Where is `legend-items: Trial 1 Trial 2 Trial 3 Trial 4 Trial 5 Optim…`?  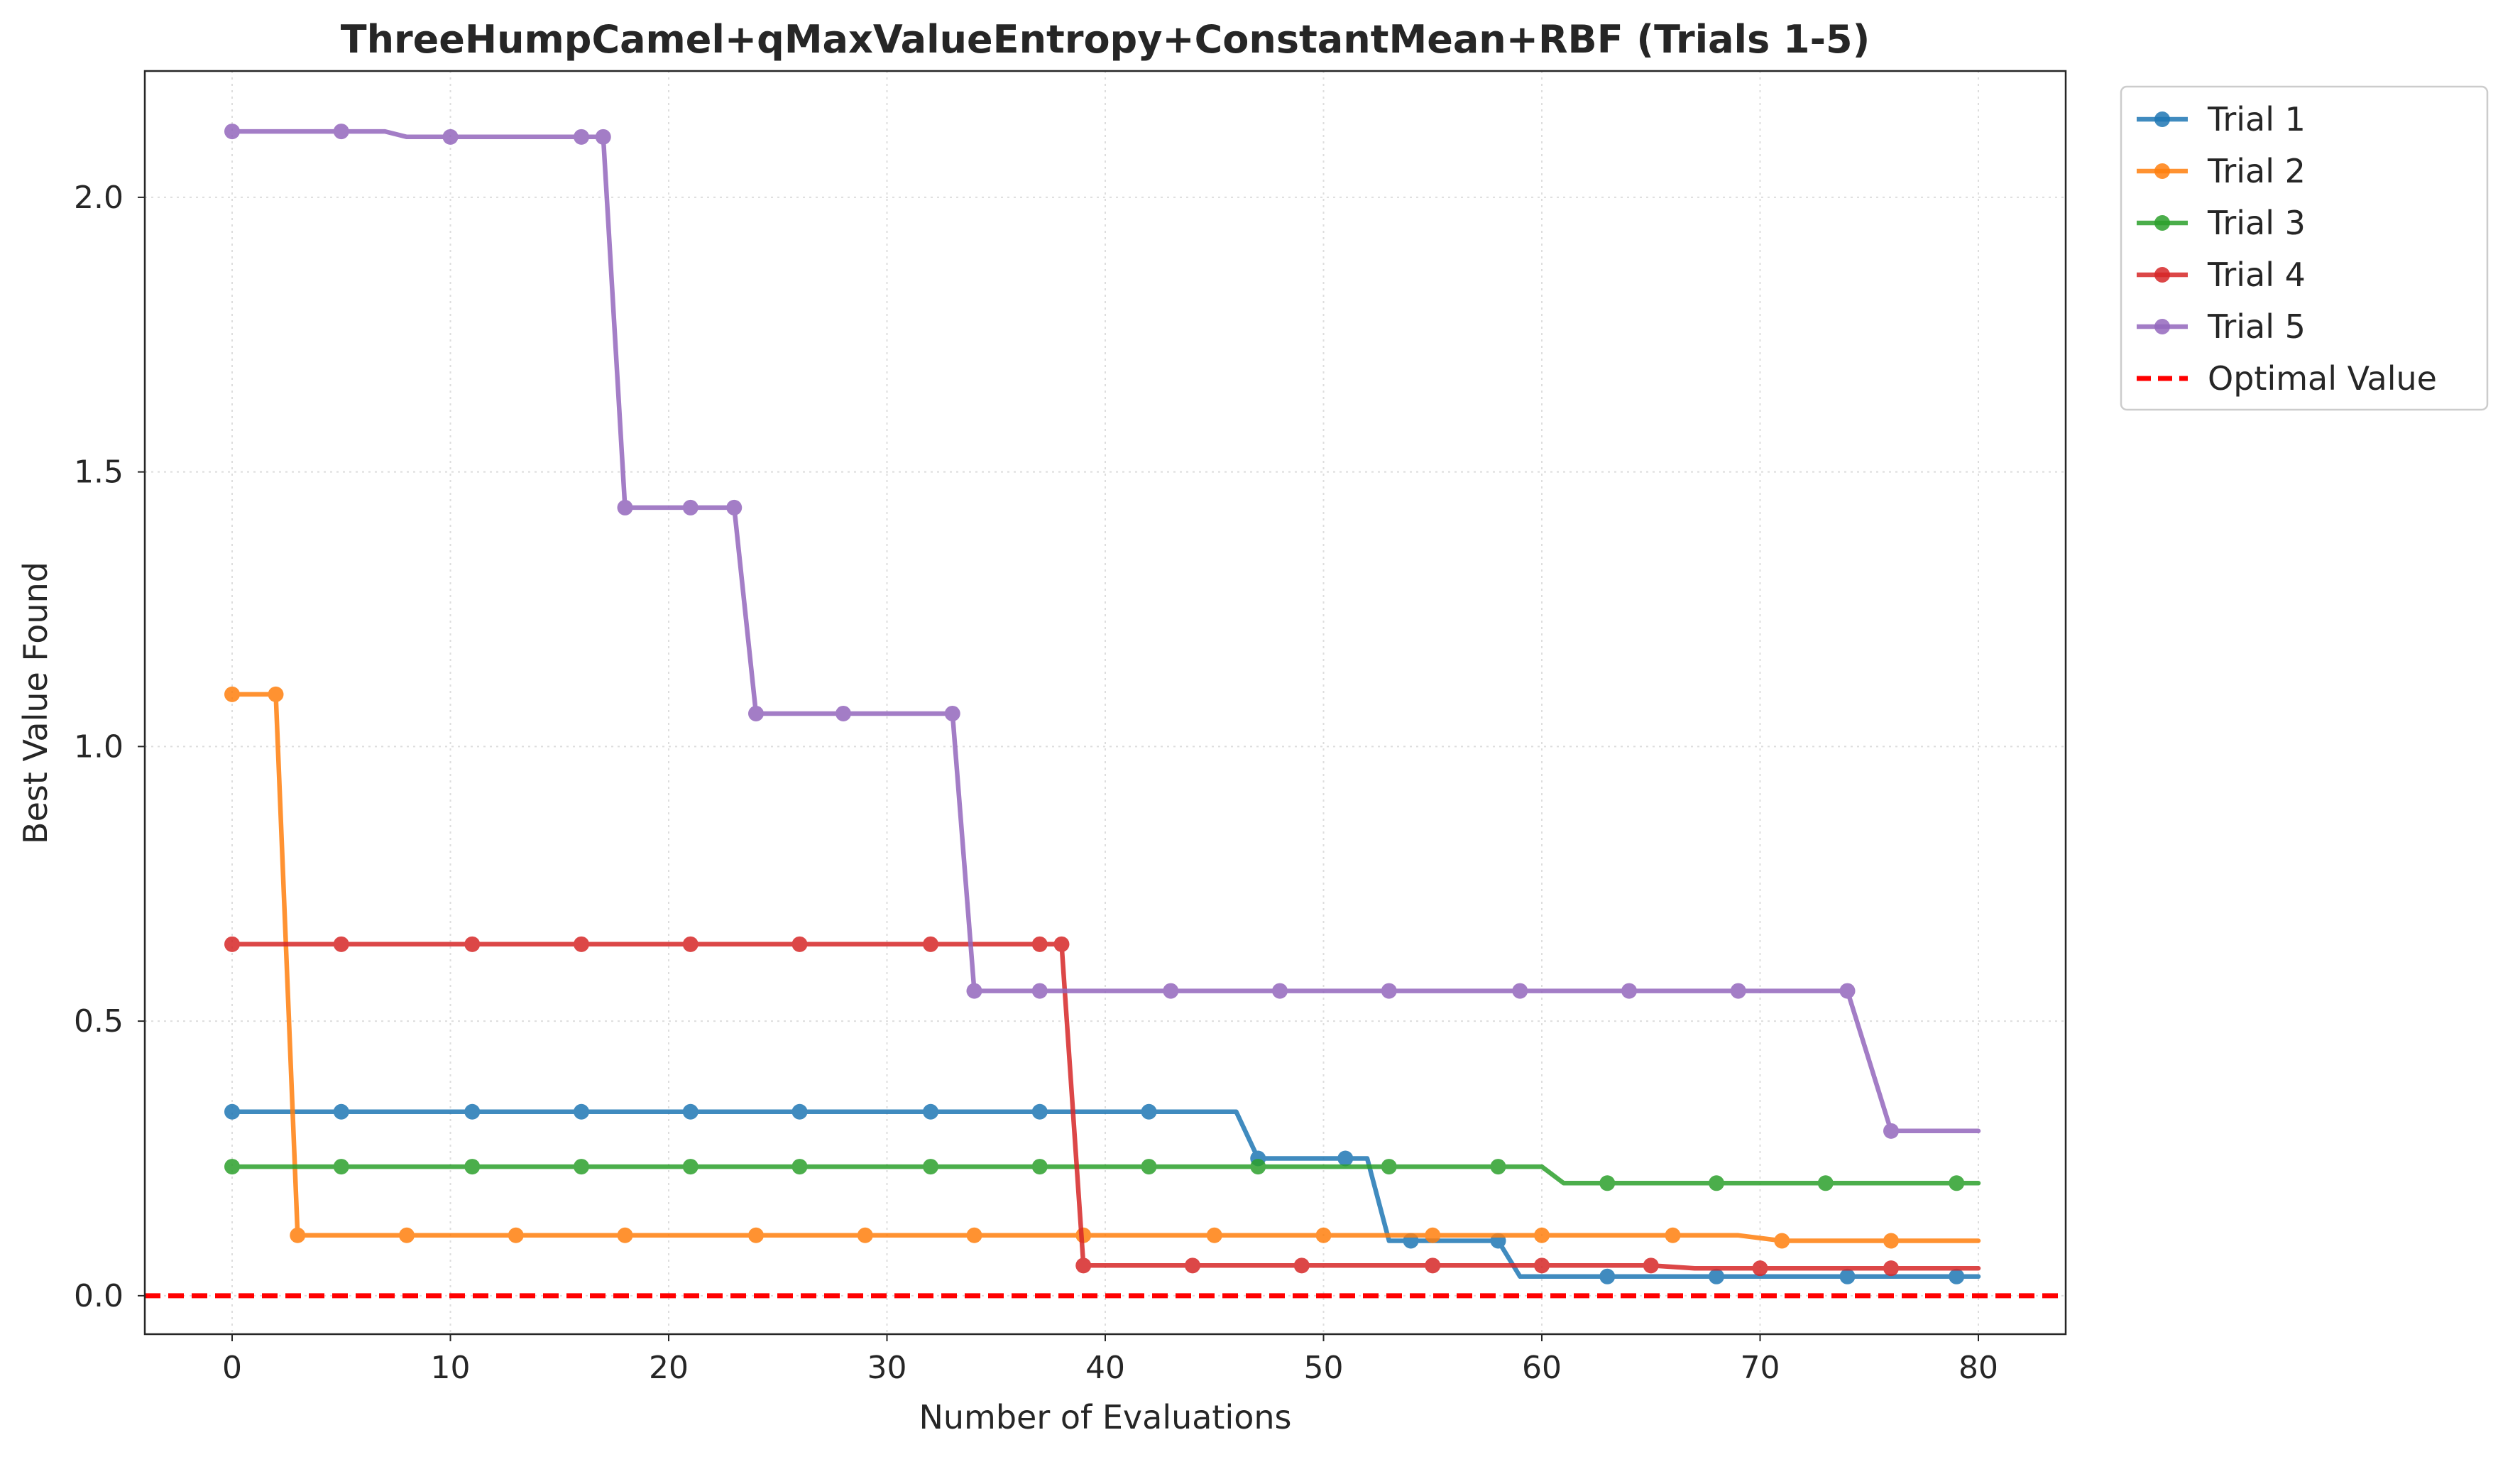
legend-items: Trial 1 Trial 2 Trial 3 Trial 4 Trial 5 Optim… is located at coordinates (2287, 249).